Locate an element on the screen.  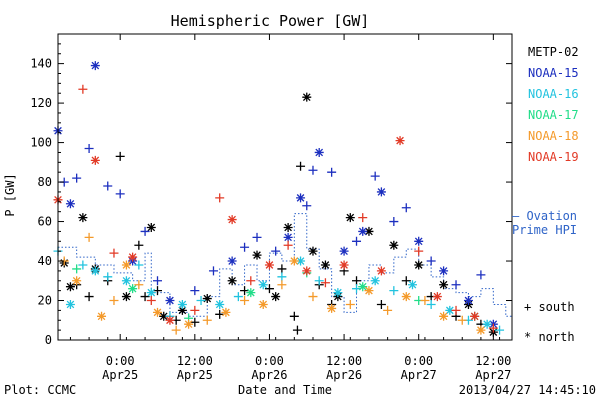
y-tick-label: 20 is located at coordinates (45, 301).